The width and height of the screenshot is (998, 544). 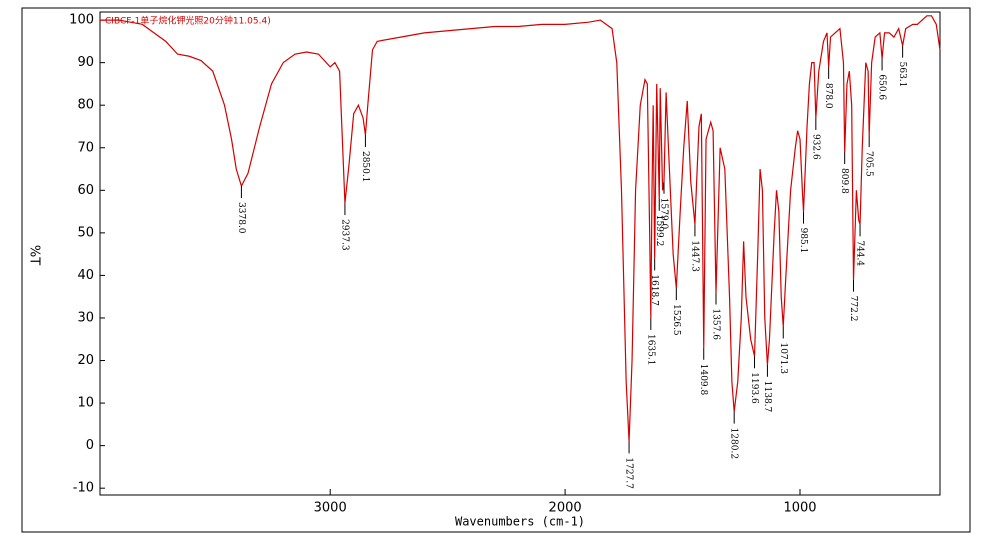 What do you see at coordinates (85, 317) in the screenshot?
I see `y-tick-label: 30` at bounding box center [85, 317].